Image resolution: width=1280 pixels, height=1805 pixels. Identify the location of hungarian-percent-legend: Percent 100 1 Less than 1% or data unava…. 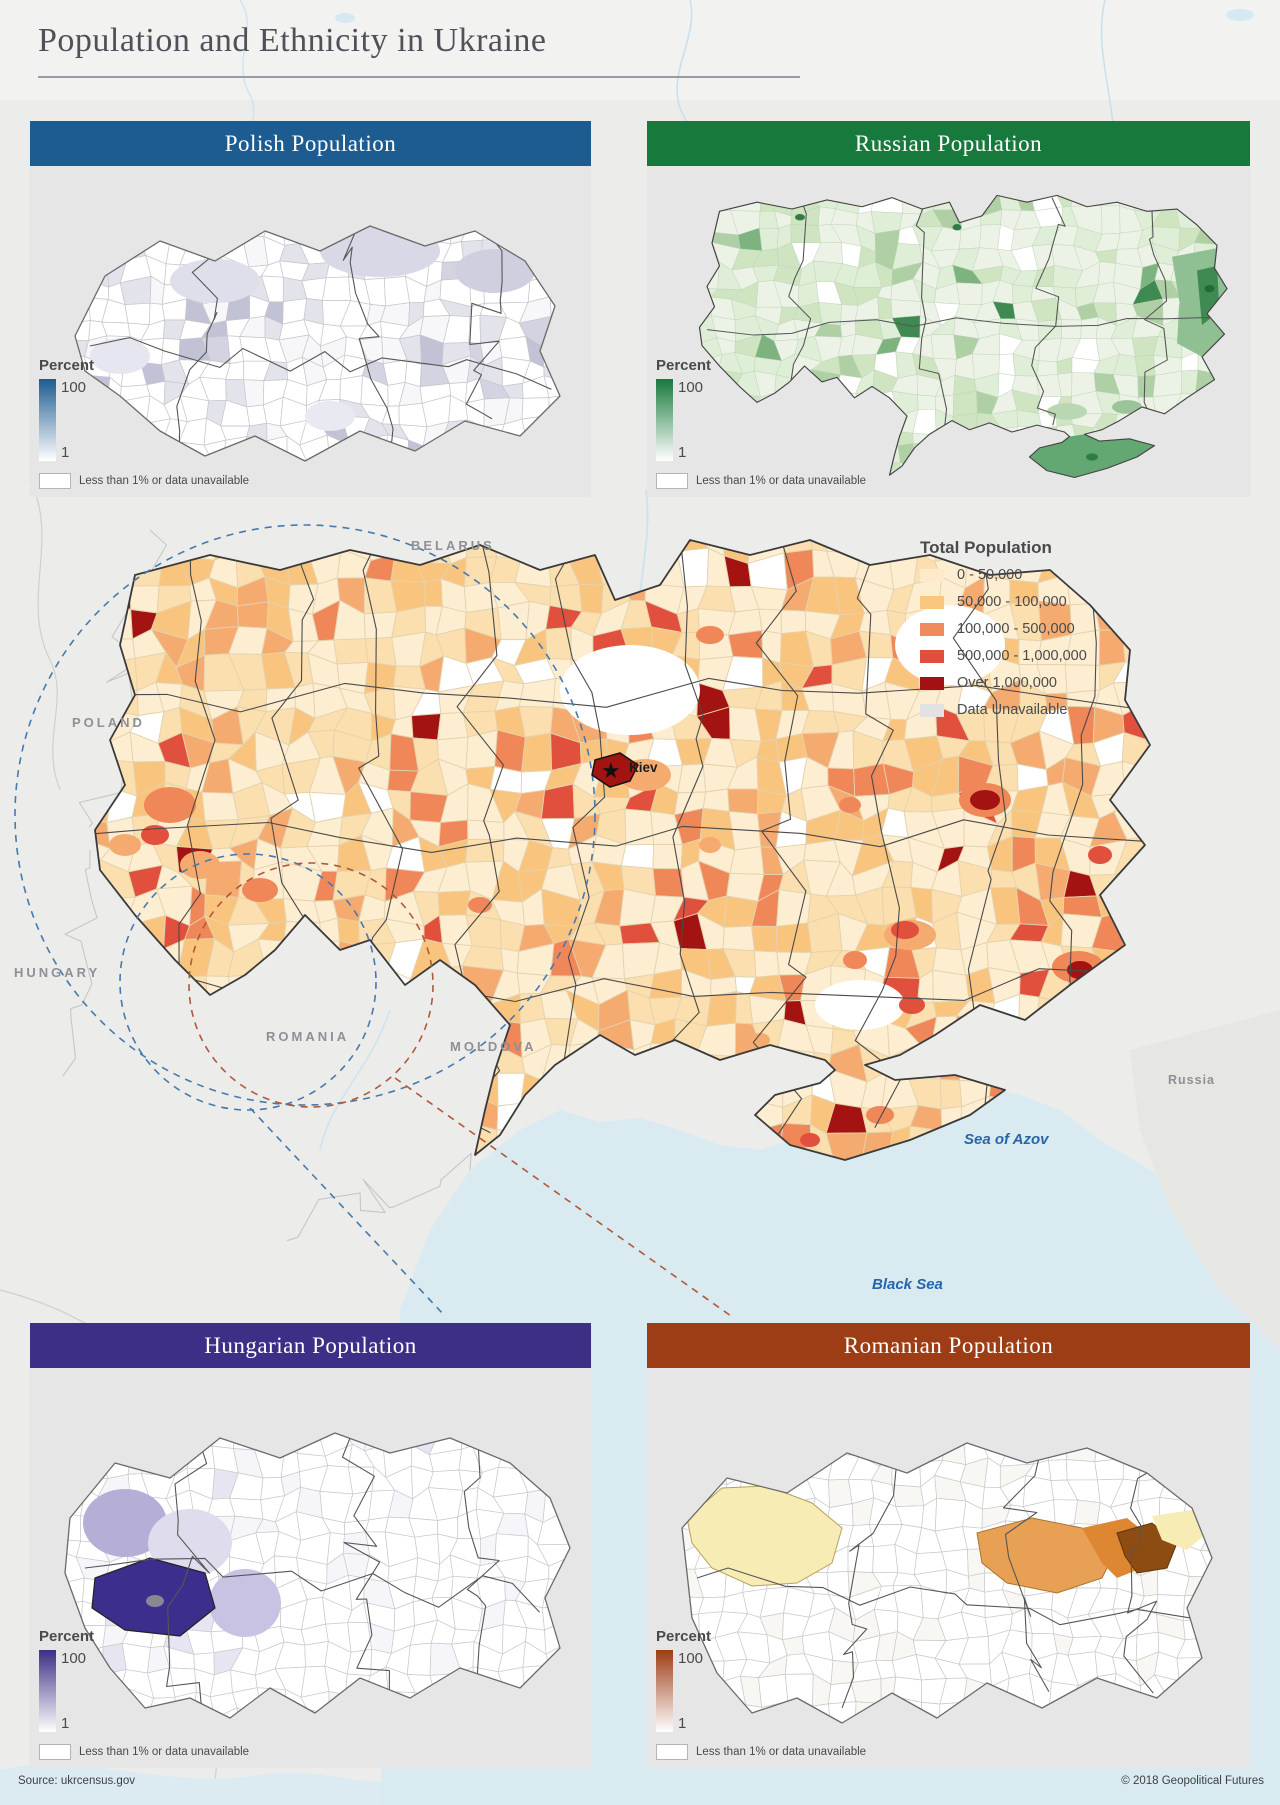
(144, 1694).